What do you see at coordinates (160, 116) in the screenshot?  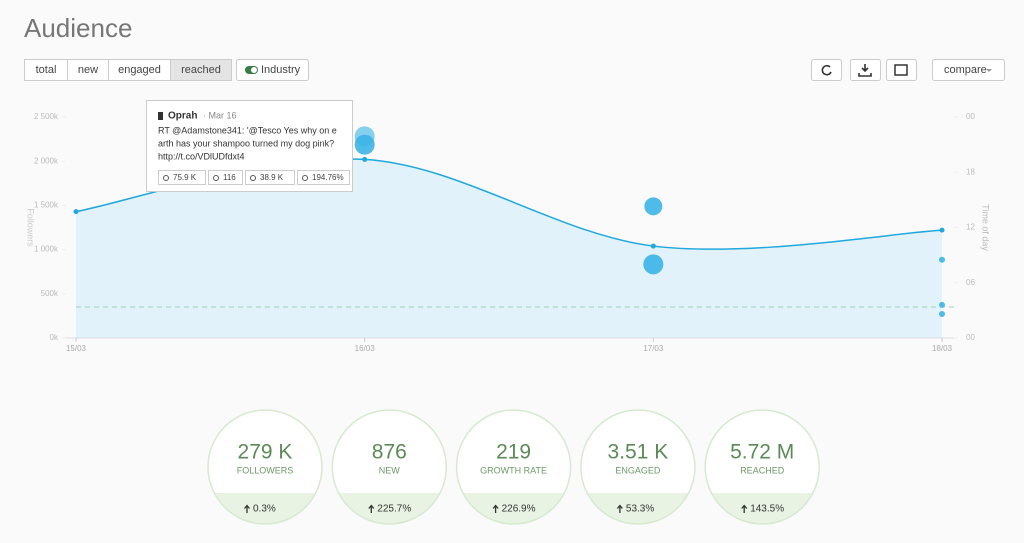 I see `user-icon` at bounding box center [160, 116].